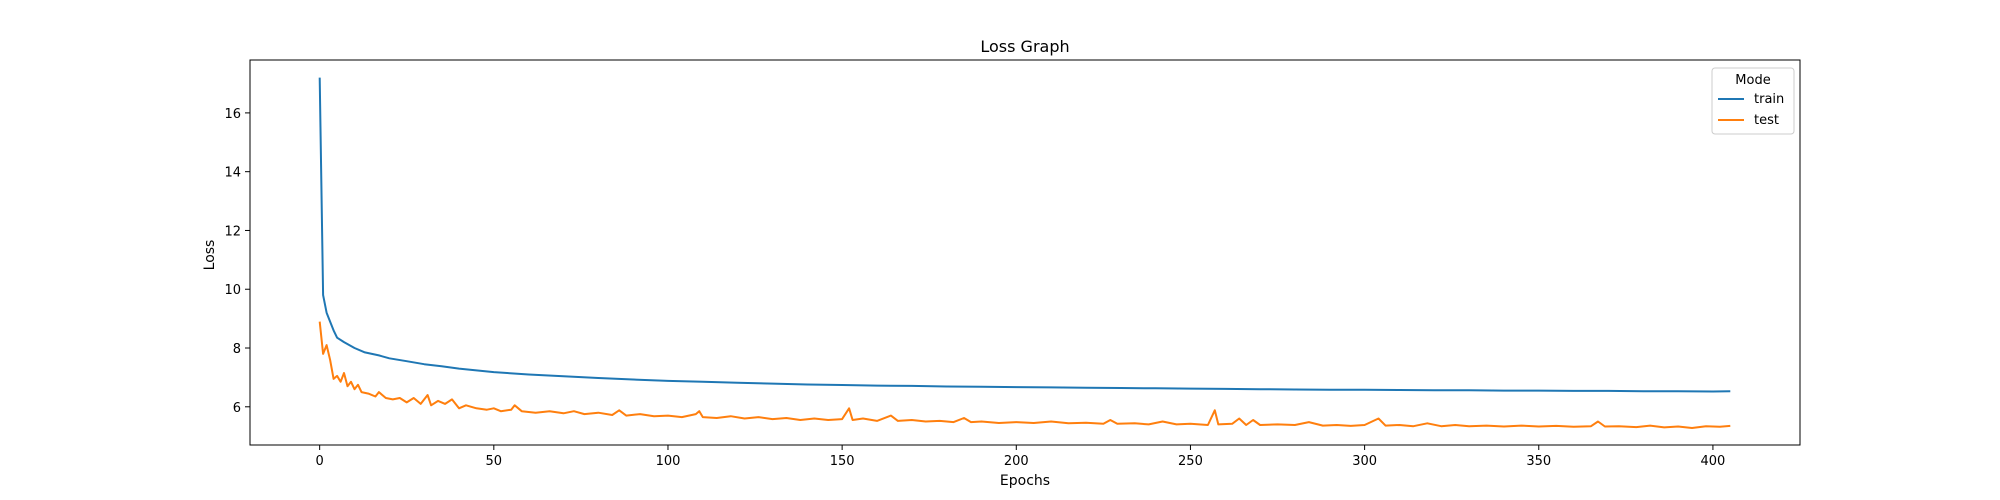 This screenshot has height=500, width=2000. What do you see at coordinates (1190, 461) in the screenshot?
I see `x-tick-label: 250` at bounding box center [1190, 461].